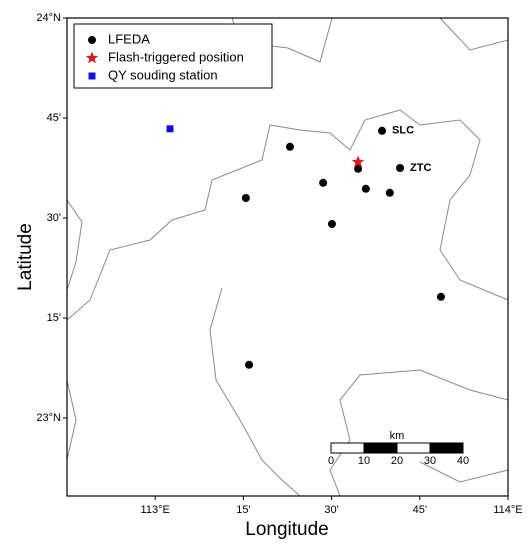  What do you see at coordinates (364, 461) in the screenshot?
I see `scale-label: 10` at bounding box center [364, 461].